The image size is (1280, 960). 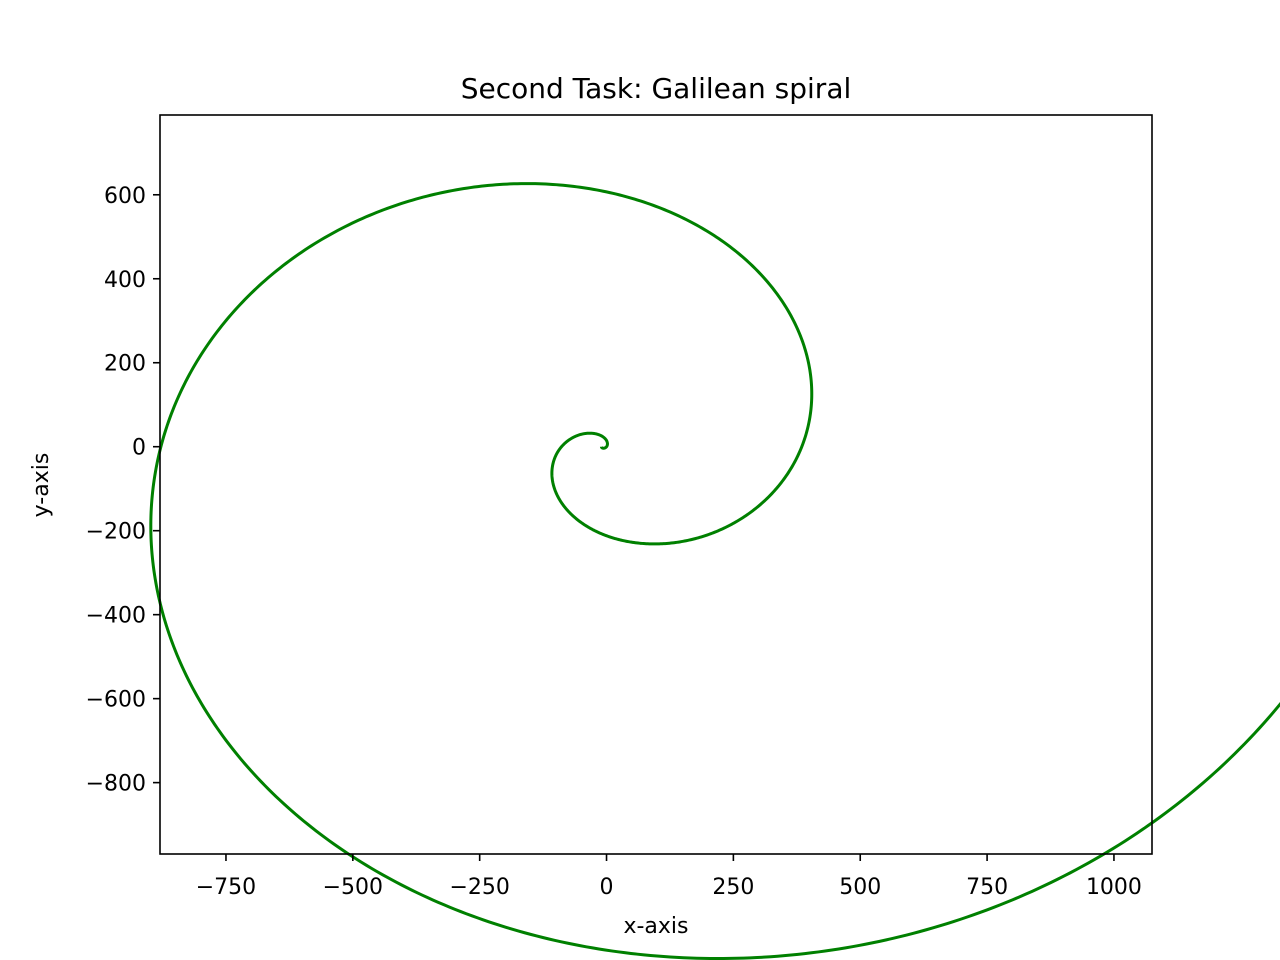 What do you see at coordinates (607, 887) in the screenshot?
I see `x-tick-label: 0` at bounding box center [607, 887].